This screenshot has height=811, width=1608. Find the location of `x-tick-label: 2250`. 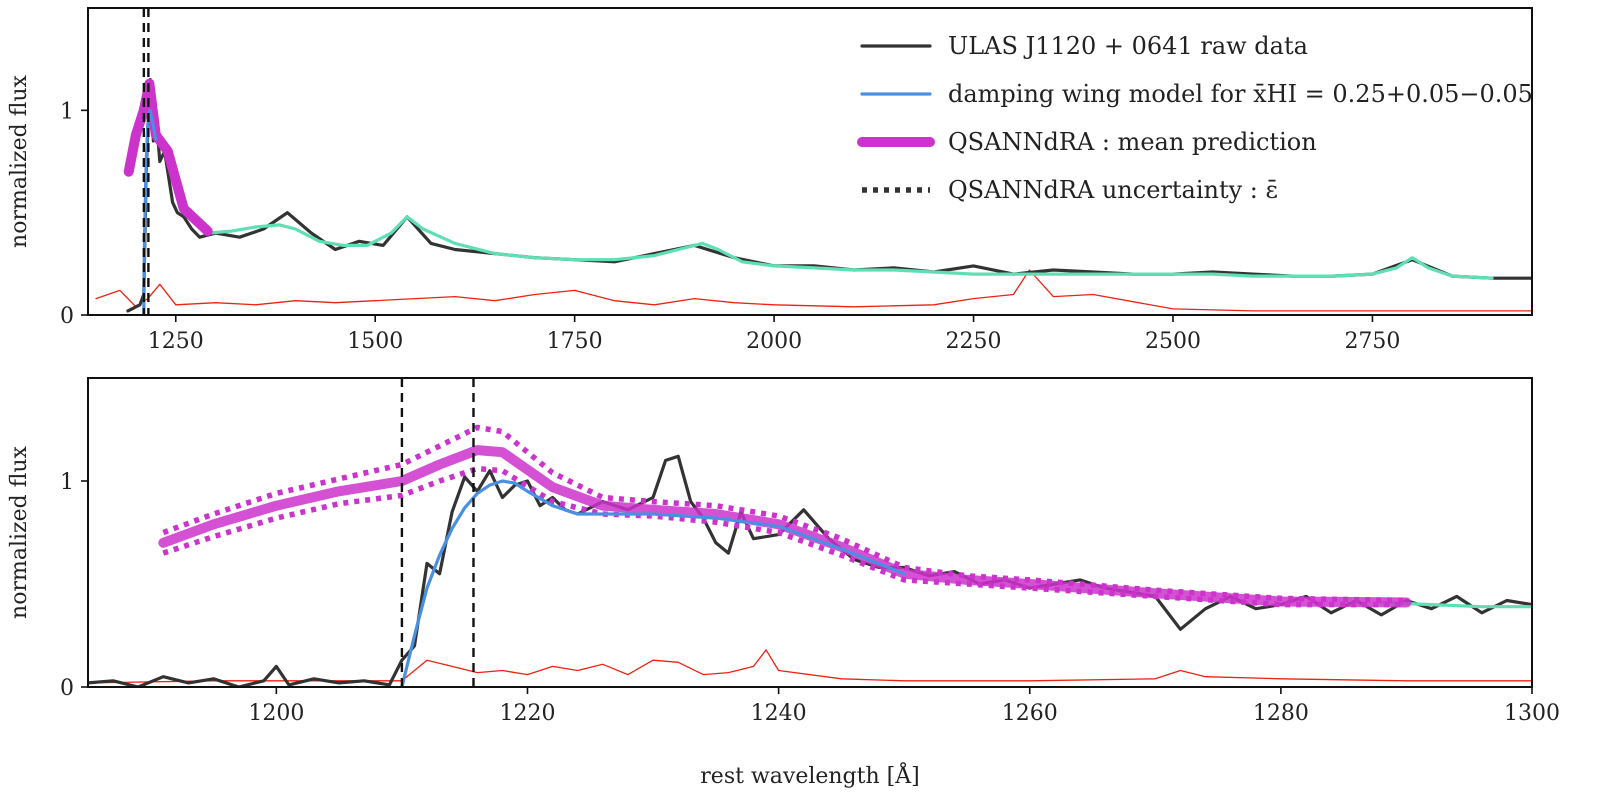

x-tick-label: 2250 is located at coordinates (974, 341).